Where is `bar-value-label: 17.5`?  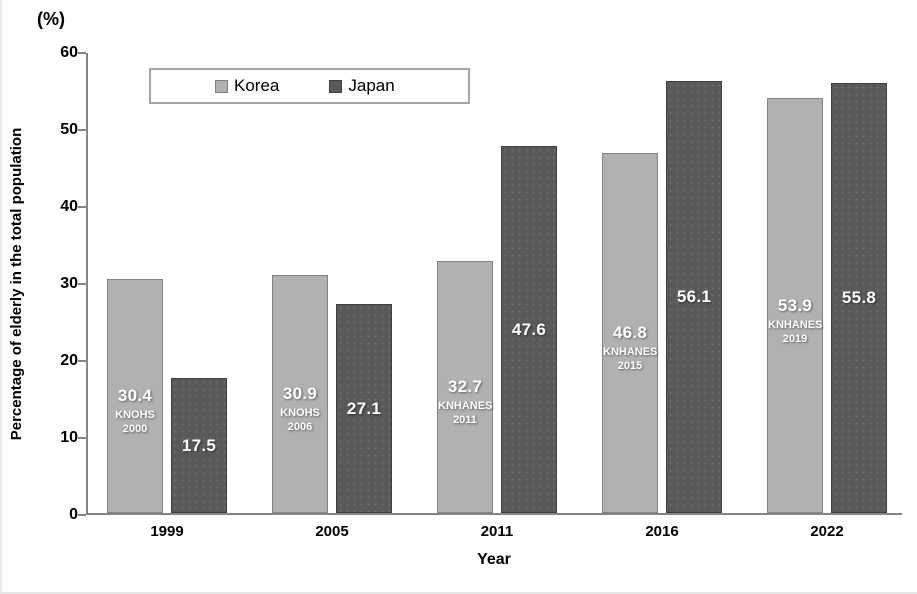 bar-value-label: 17.5 is located at coordinates (199, 445).